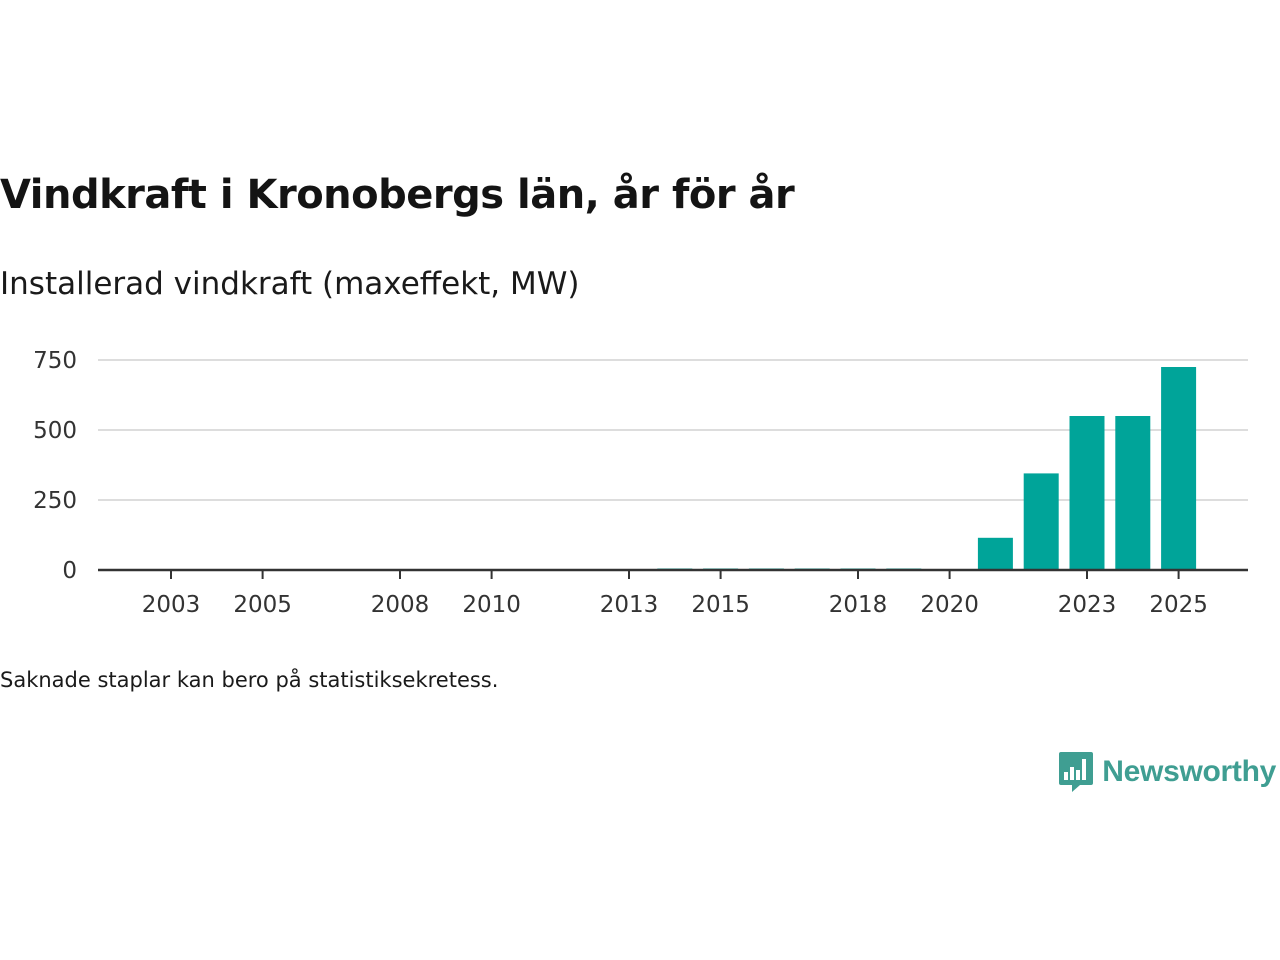 Image resolution: width=1280 pixels, height=960 pixels. I want to click on x-tick-label: 2015, so click(720, 605).